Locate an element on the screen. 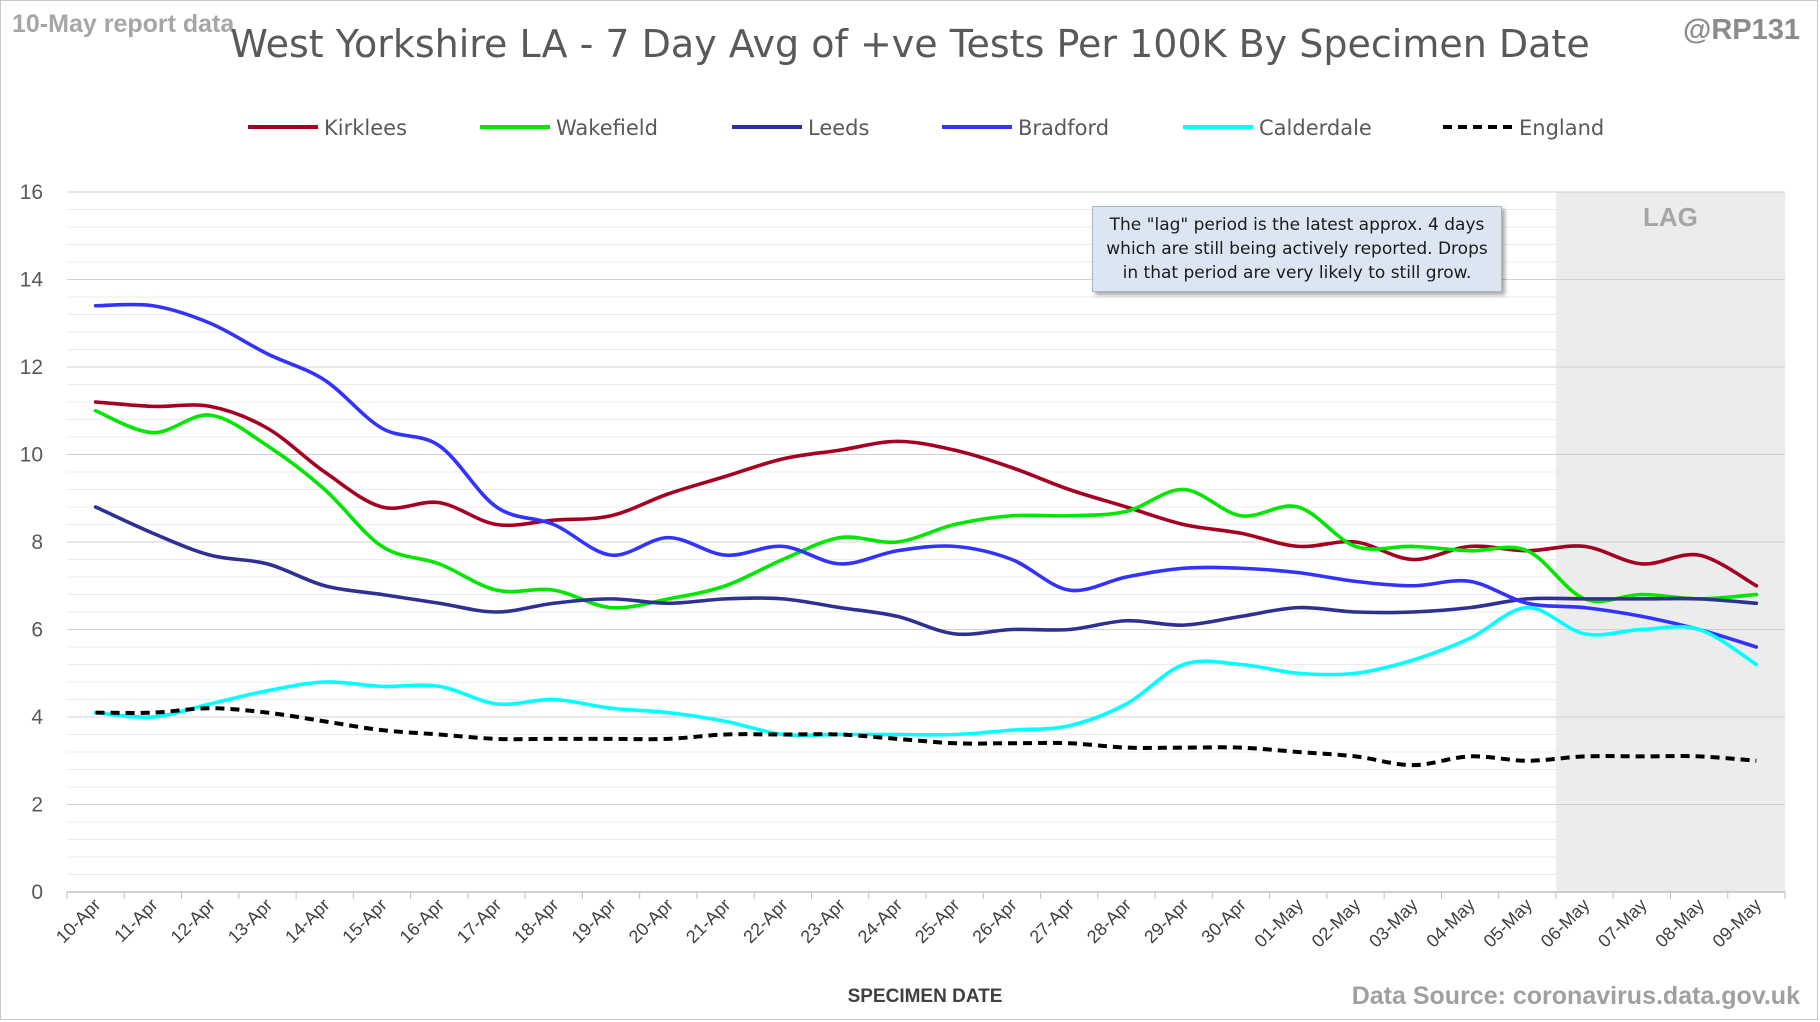 The image size is (1820, 1022). legend-label-calderdale: Calderdale is located at coordinates (1315, 128).